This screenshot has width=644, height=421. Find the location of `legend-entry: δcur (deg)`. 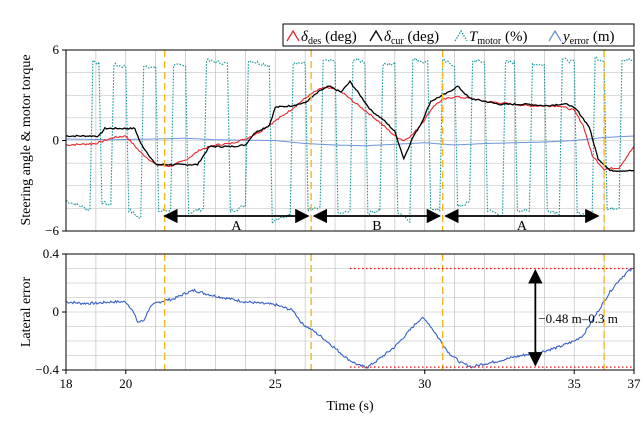

legend-entry: δcur (deg) is located at coordinates (404, 38).